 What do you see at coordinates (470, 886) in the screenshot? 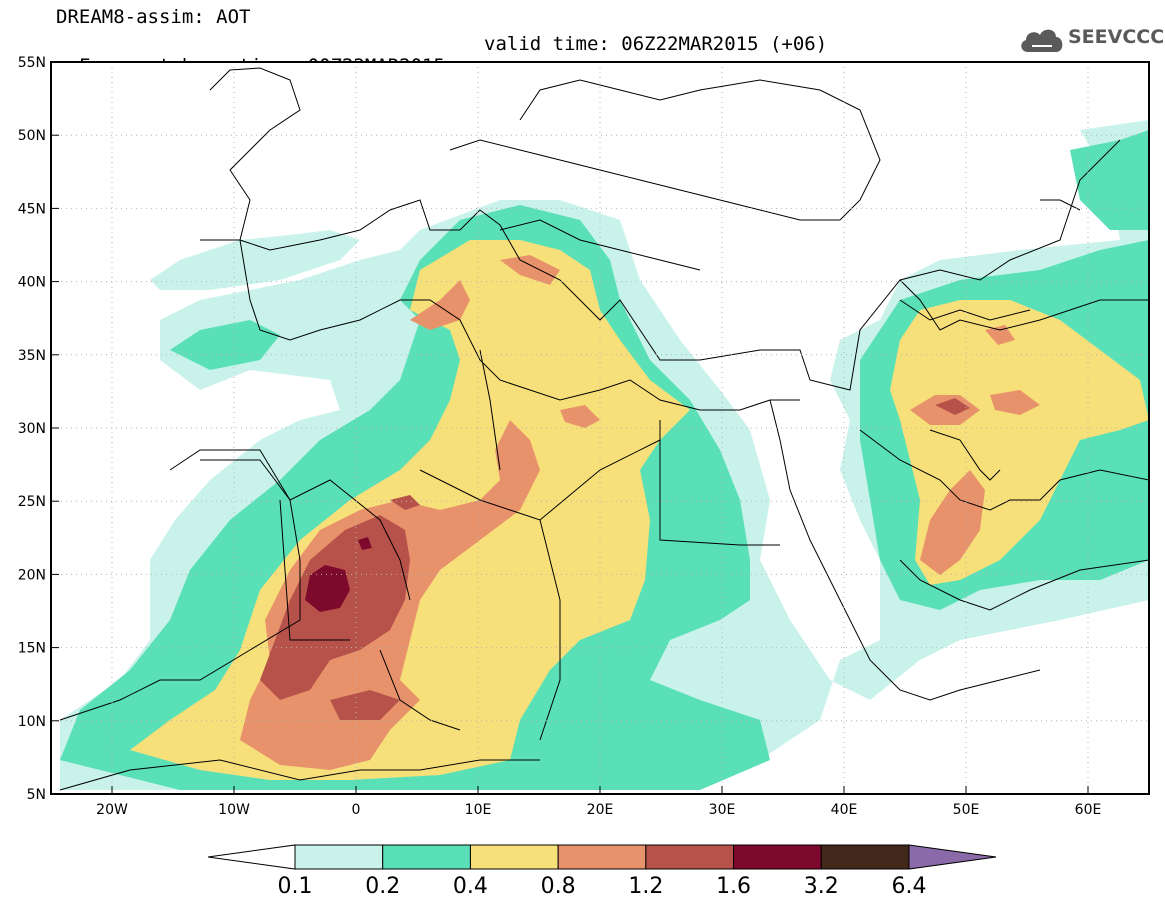
I see `colorbar-label: 0.4` at bounding box center [470, 886].